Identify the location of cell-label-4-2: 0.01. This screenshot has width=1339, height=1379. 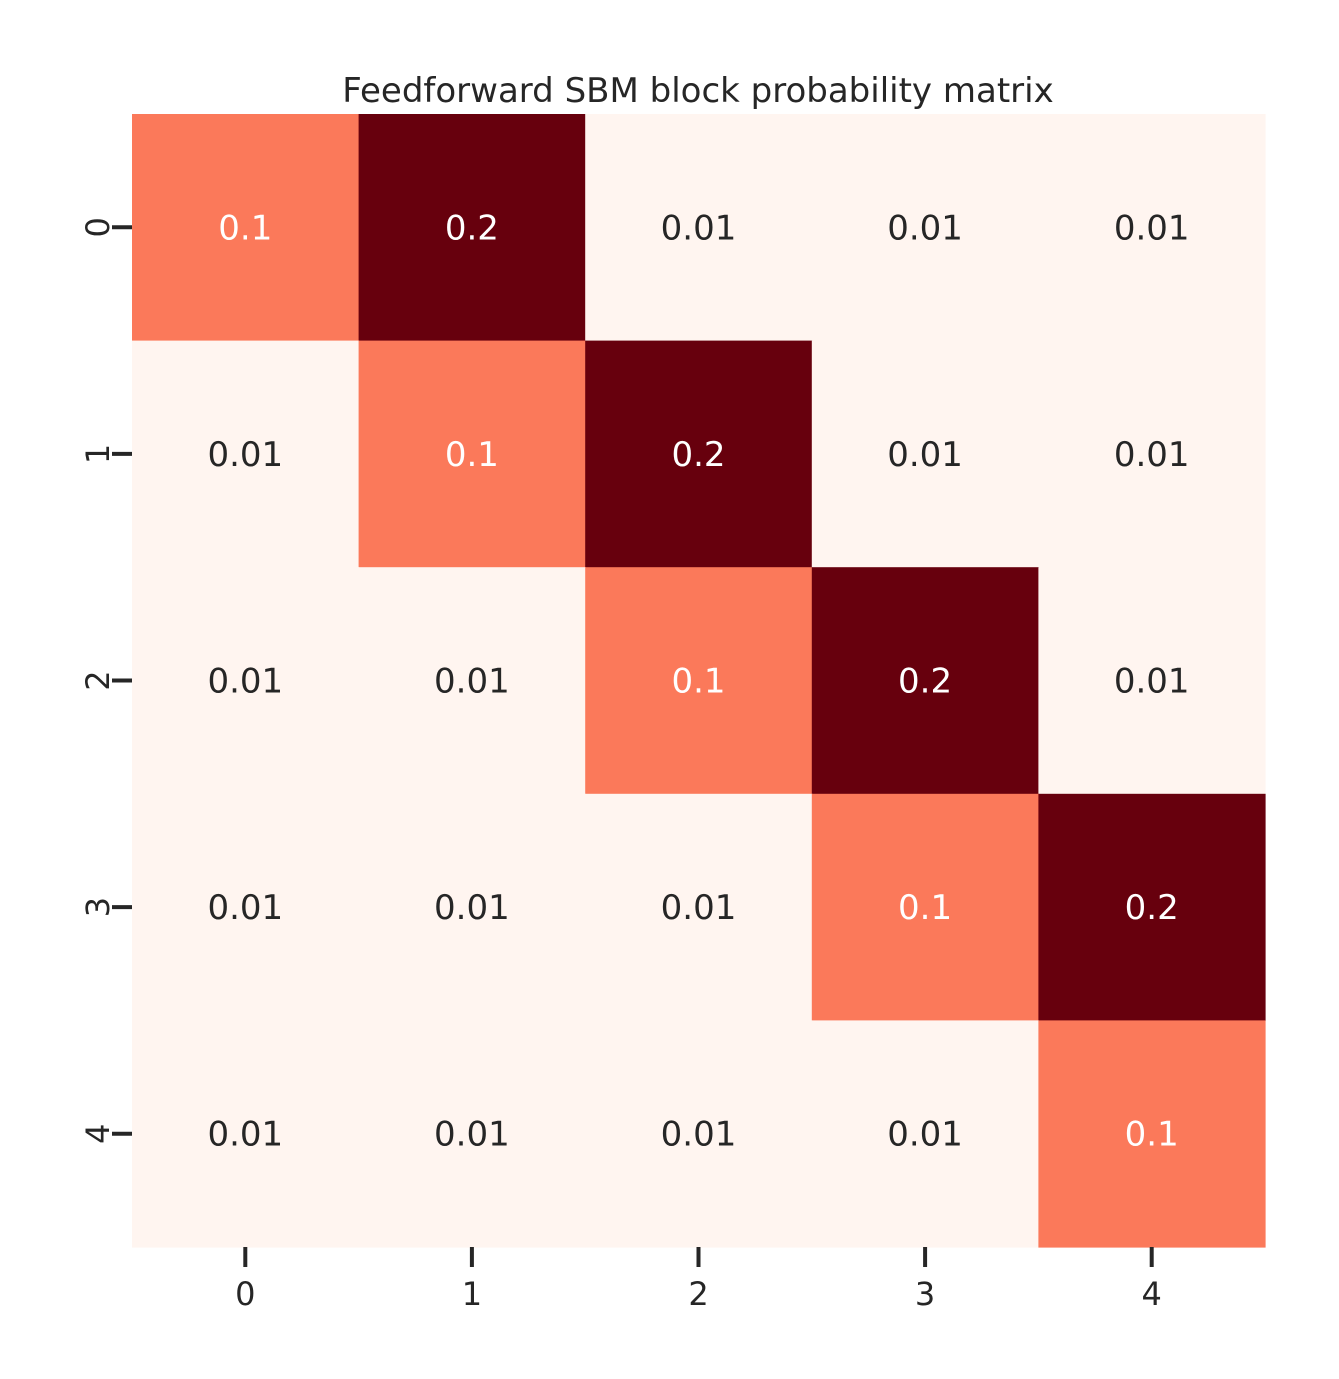
(699, 1135).